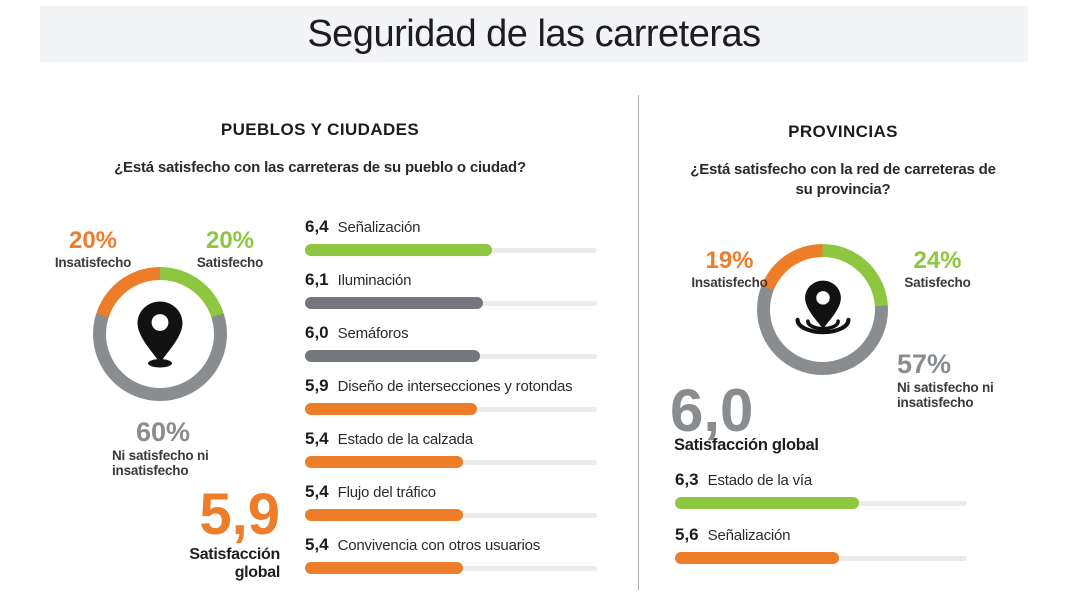 This screenshot has width=1068, height=607. What do you see at coordinates (821, 535) in the screenshot?
I see `bar-caption: 5,6 Señalización` at bounding box center [821, 535].